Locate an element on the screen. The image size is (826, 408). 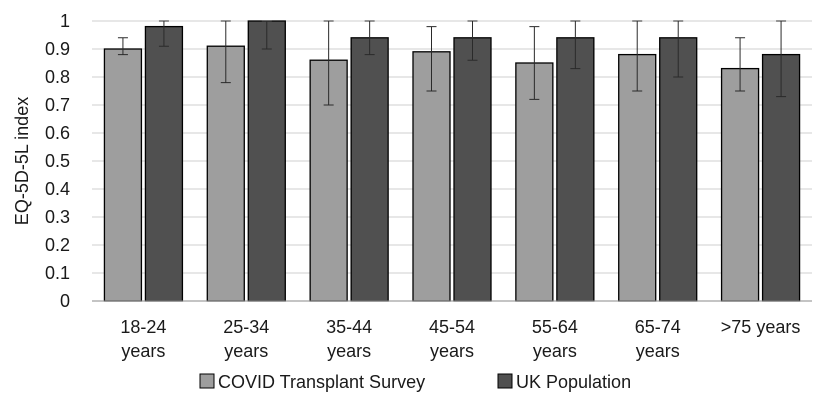
y-tick-label: 0.2 is located at coordinates (57, 245).